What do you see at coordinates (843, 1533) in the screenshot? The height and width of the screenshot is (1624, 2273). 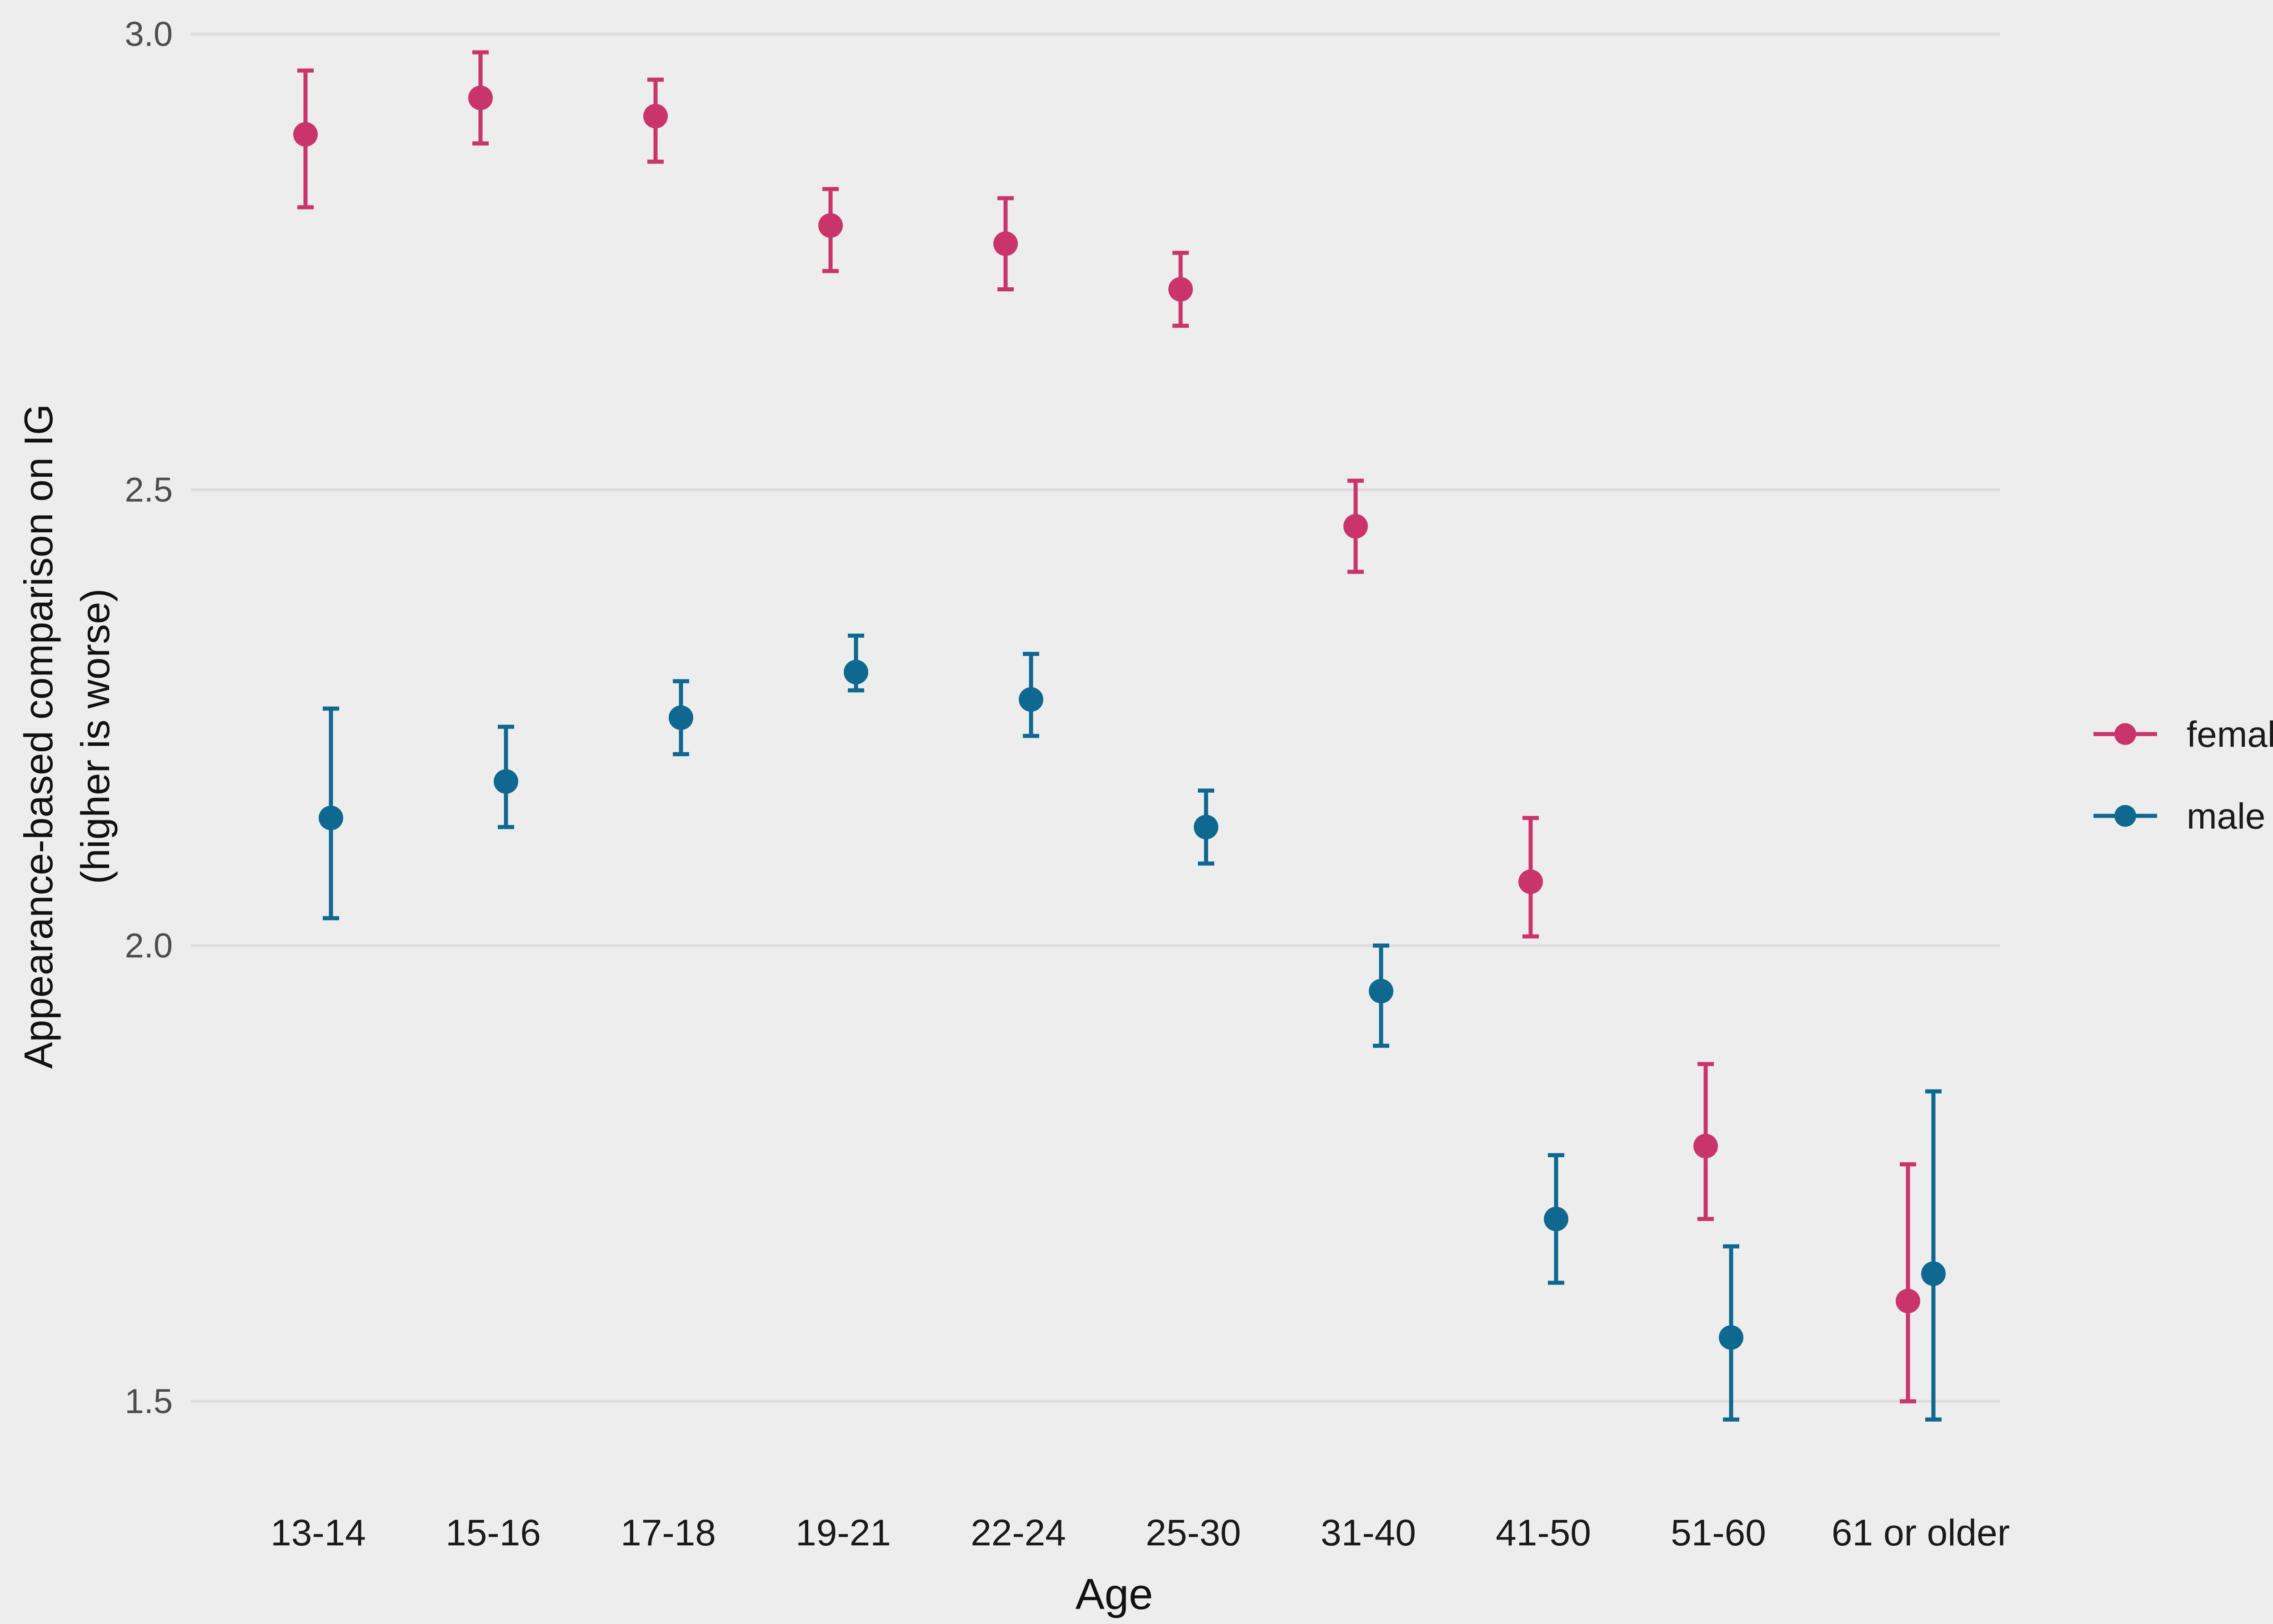 I see `x-tick-label: 19-21` at bounding box center [843, 1533].